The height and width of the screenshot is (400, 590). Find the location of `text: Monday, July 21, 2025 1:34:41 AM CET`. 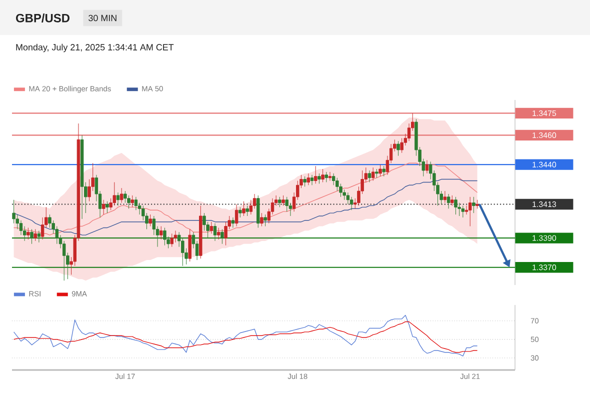

text: Monday, July 21, 2025 1:34:41 AM CET is located at coordinates (95, 48).